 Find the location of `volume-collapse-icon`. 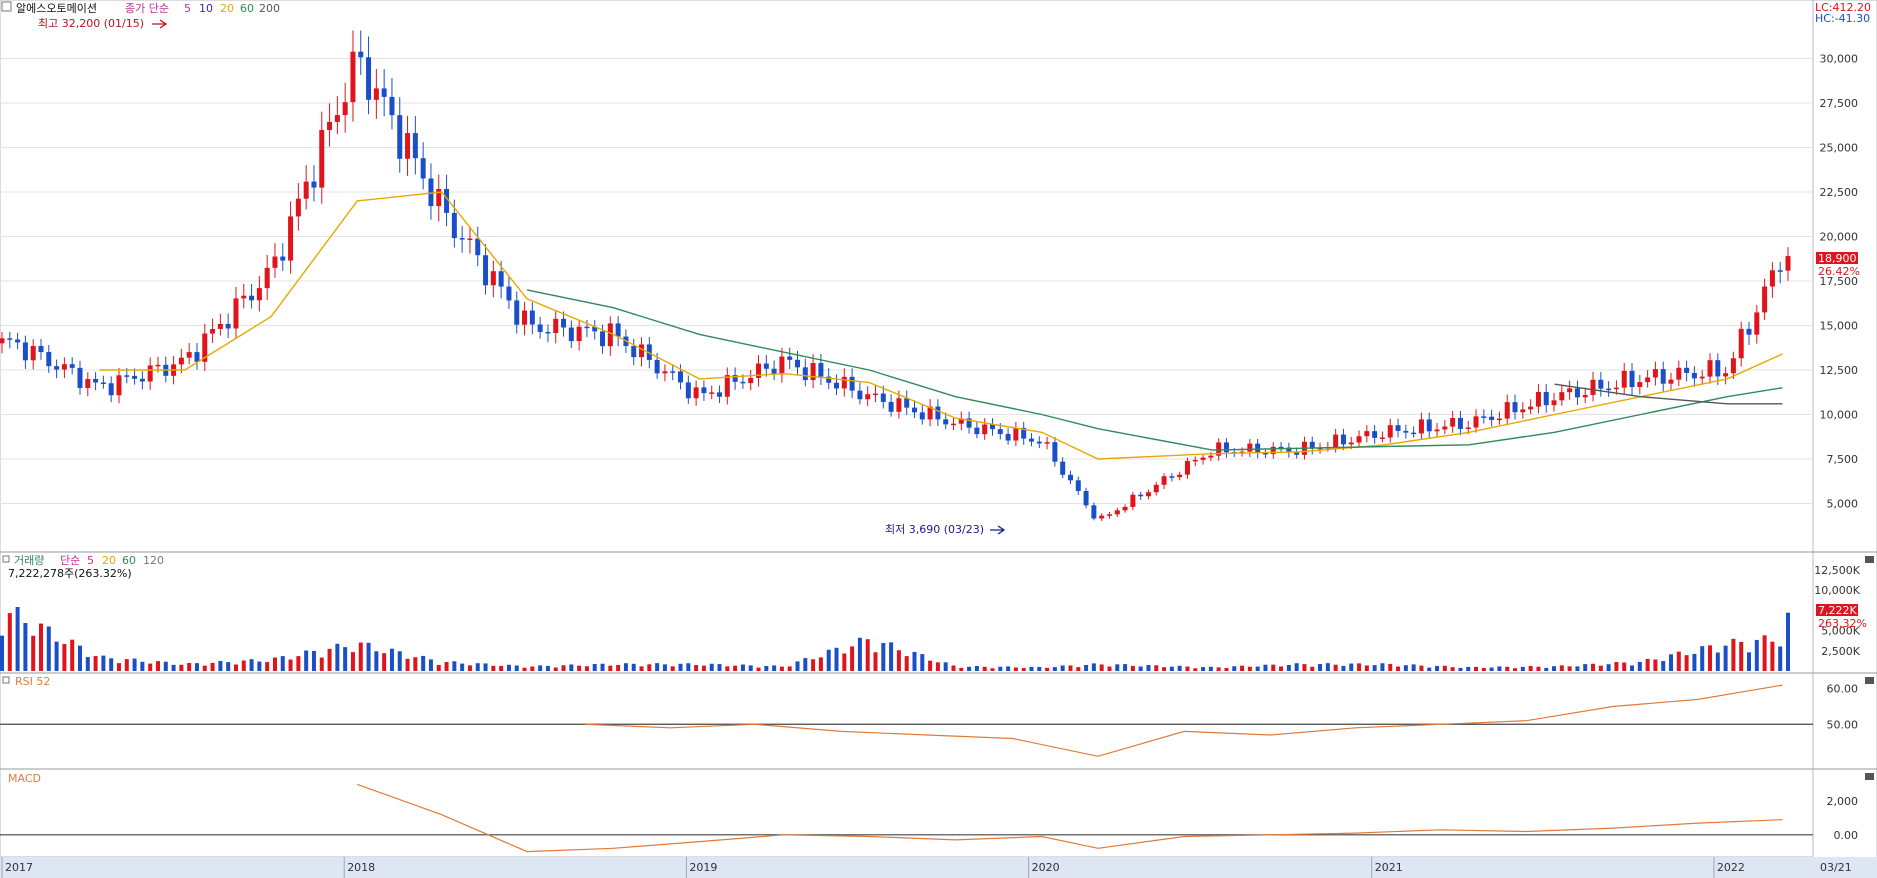

volume-collapse-icon is located at coordinates (1869, 559).